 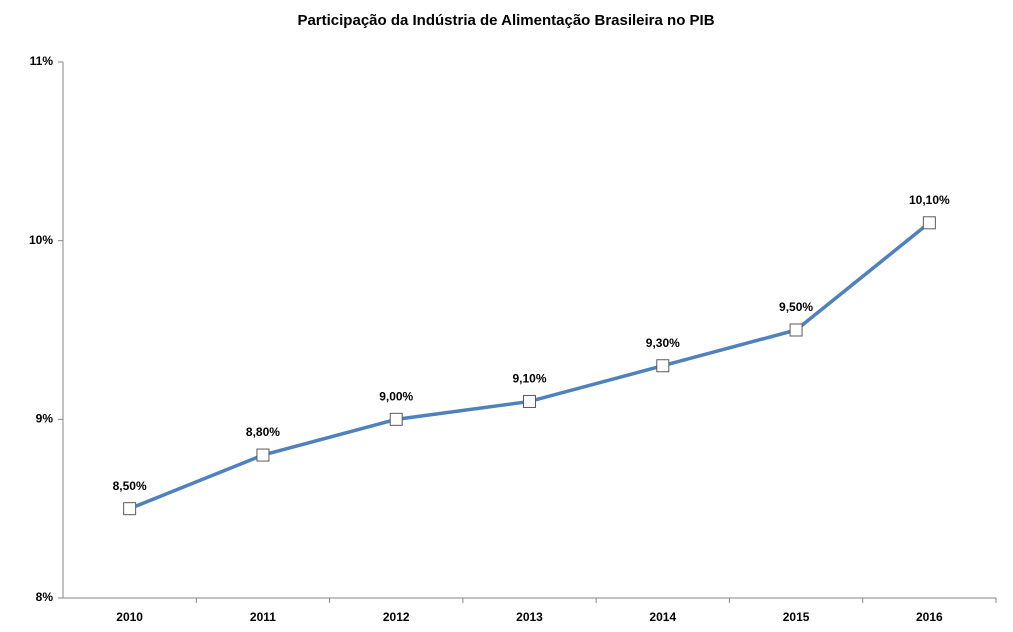 I want to click on data-label: 8,80%, so click(x=263, y=432).